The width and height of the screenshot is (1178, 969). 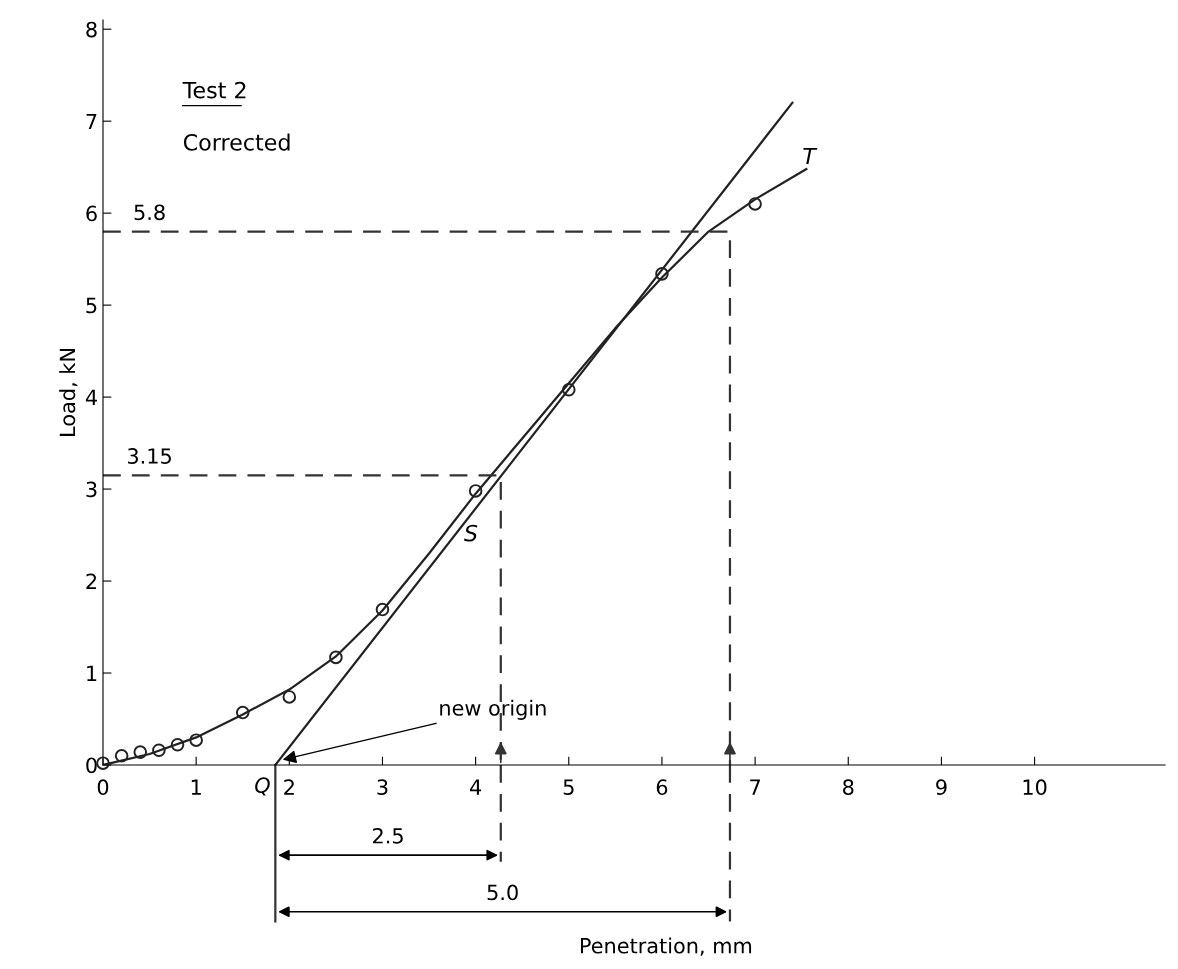 I want to click on x-tick-label: 6, so click(x=662, y=787).